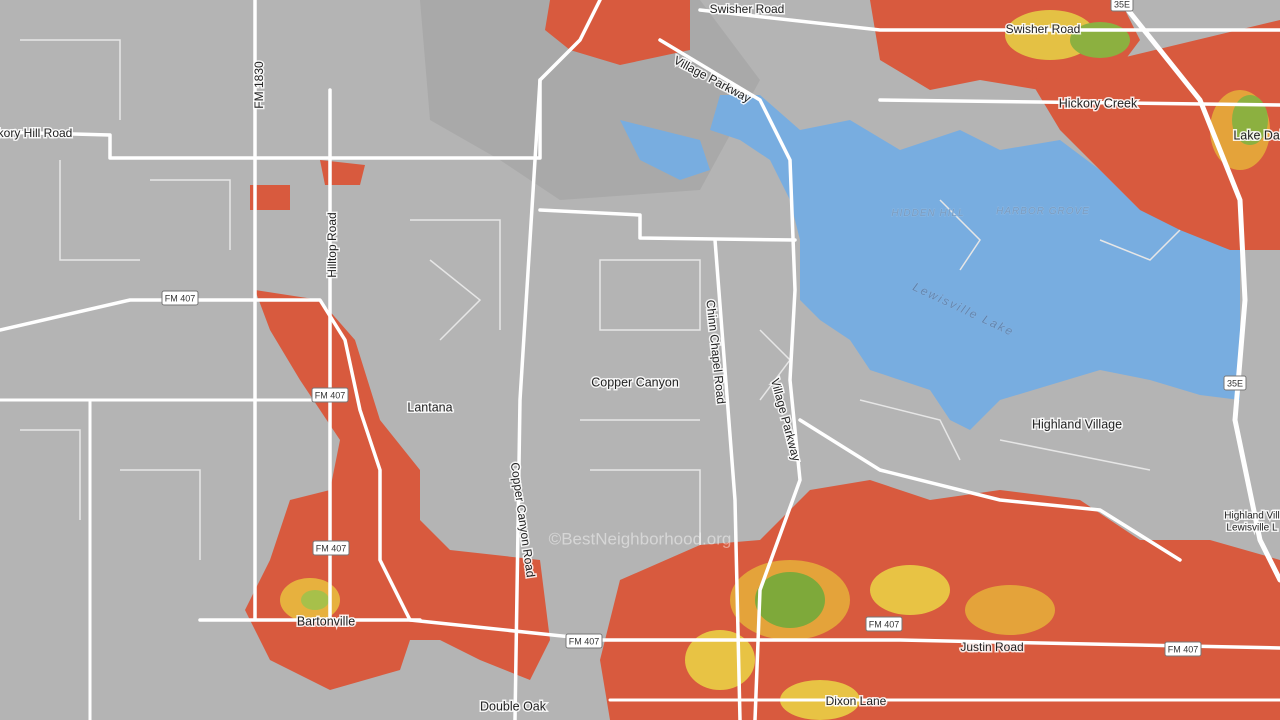  Describe the element at coordinates (1252, 528) in the screenshot. I see `map-label: Lewisville L` at that location.